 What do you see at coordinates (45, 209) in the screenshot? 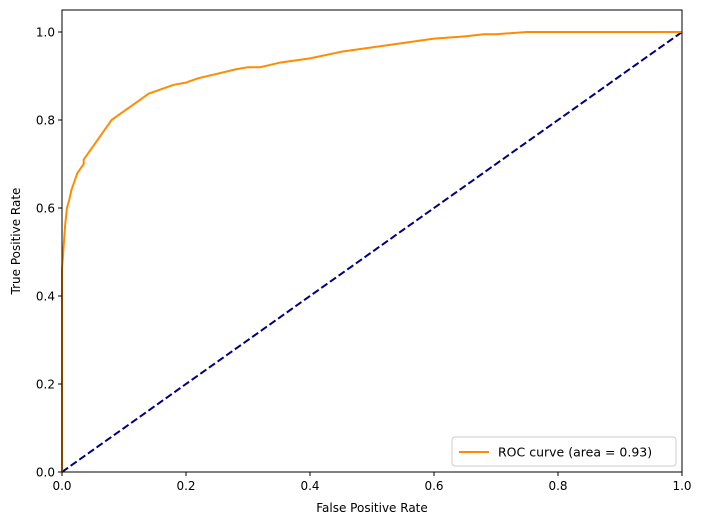
I see `y-tick-label: 0.6` at bounding box center [45, 209].